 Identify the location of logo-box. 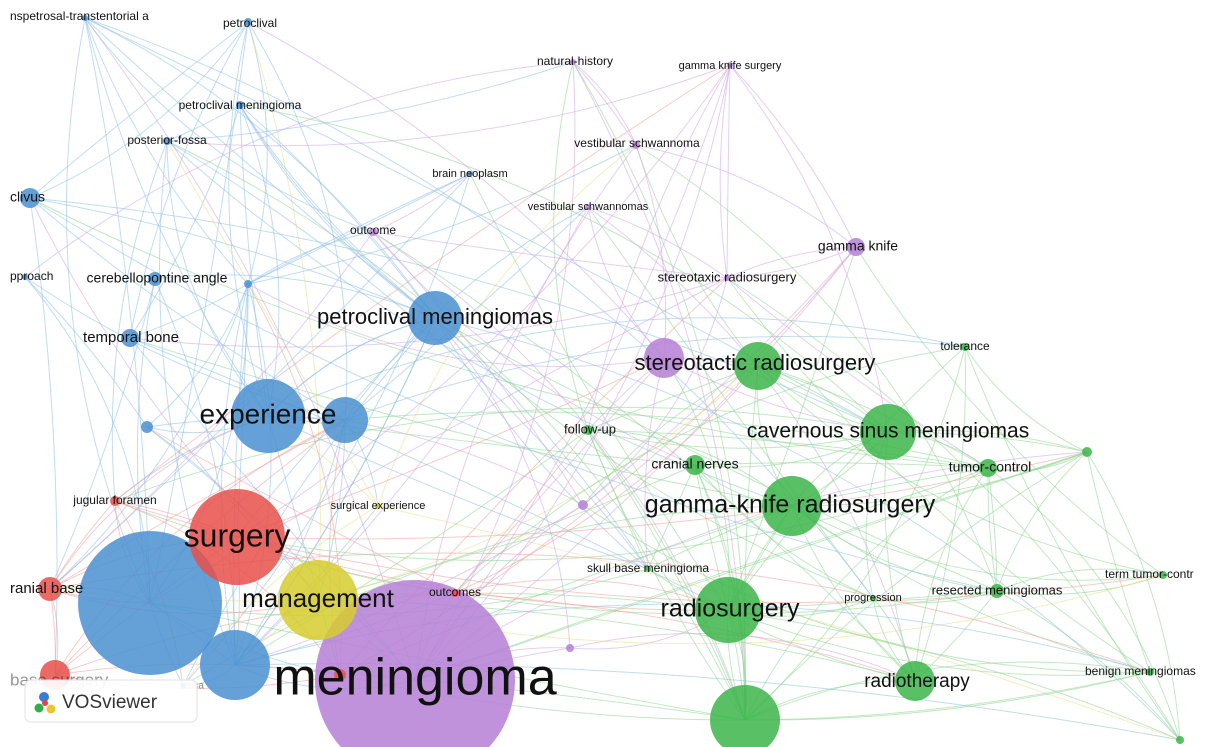
(111, 701).